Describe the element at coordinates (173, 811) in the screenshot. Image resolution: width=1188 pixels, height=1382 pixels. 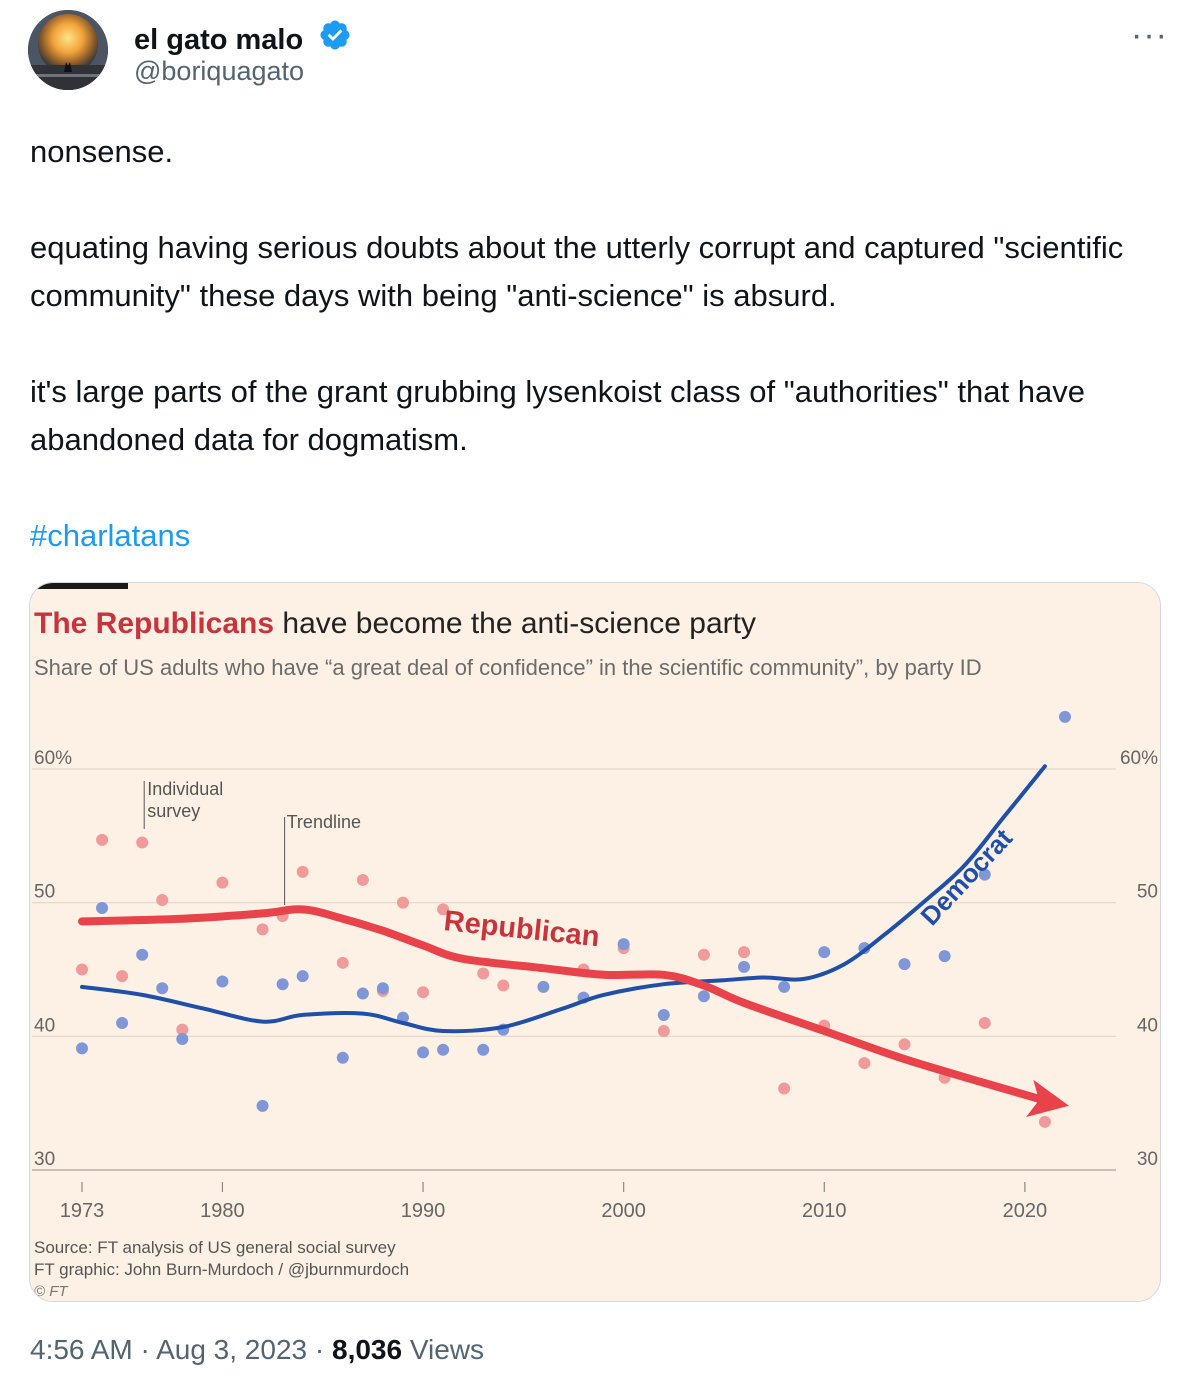
I see `individual-survey-annotation: survey` at that location.